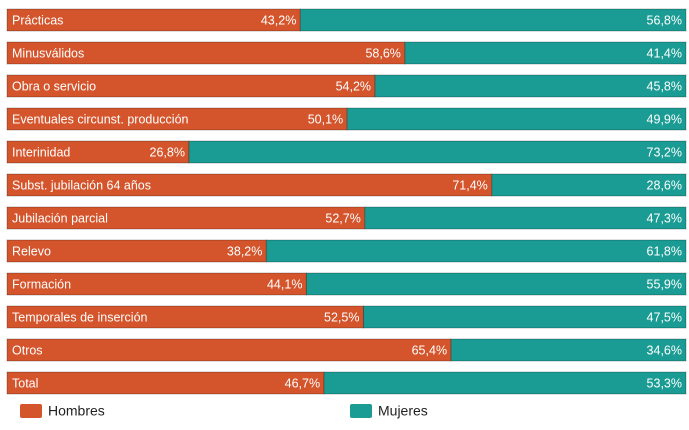 This screenshot has width=689, height=430. Describe the element at coordinates (664, 383) in the screenshot. I see `value-label: 53,3%` at that location.